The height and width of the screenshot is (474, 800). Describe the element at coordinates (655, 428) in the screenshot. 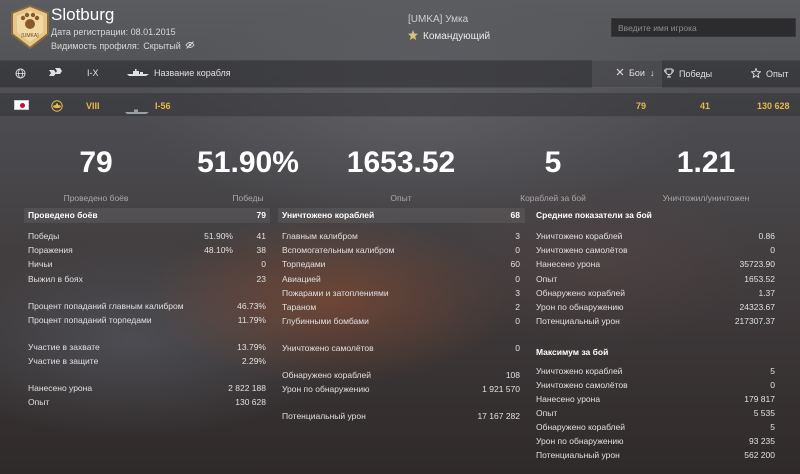

I see `stat-row: Обнаружено кораблей 5` at that location.